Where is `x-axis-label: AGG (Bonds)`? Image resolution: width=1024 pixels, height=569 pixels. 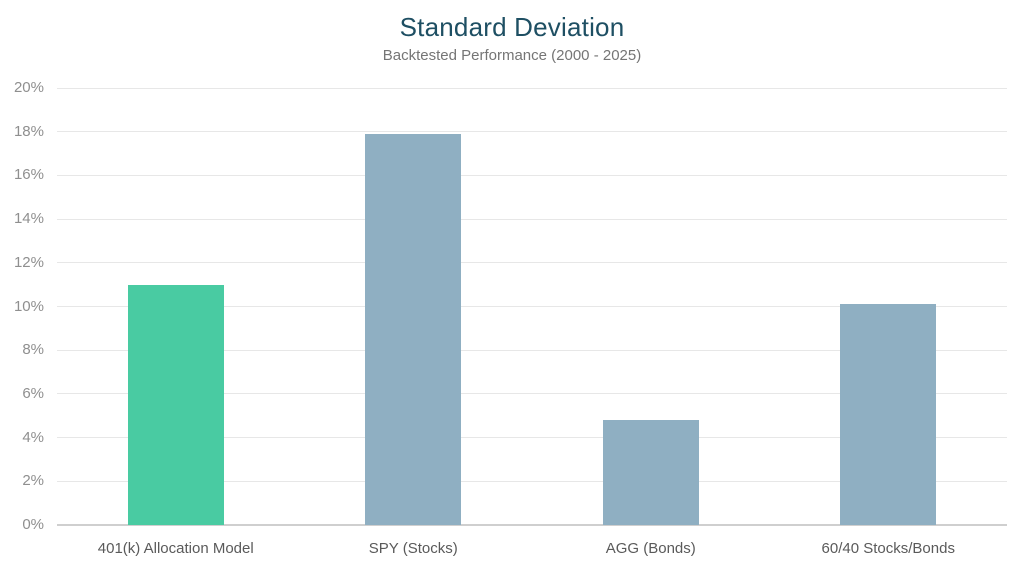
x-axis-label: AGG (Bonds) is located at coordinates (650, 548).